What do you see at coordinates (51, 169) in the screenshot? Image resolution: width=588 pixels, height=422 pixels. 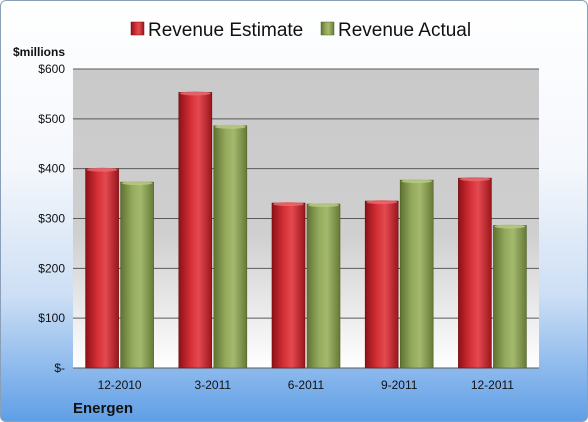 I see `y-tick-label: $400` at bounding box center [51, 169].